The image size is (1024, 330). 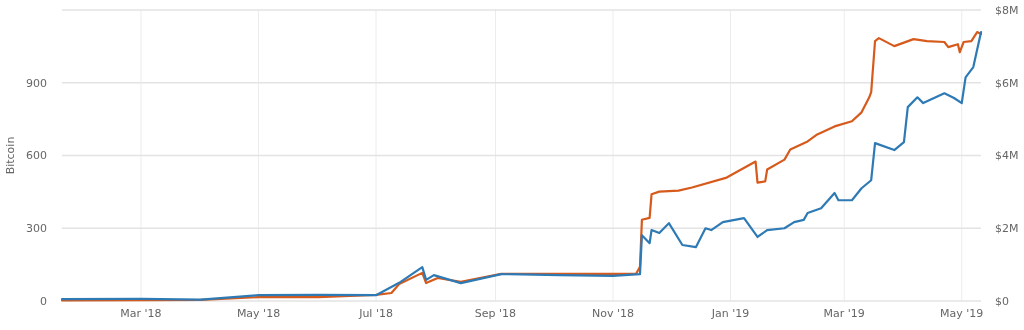 What do you see at coordinates (10, 155) in the screenshot?
I see `y-axis-title: Bitcoin` at bounding box center [10, 155].